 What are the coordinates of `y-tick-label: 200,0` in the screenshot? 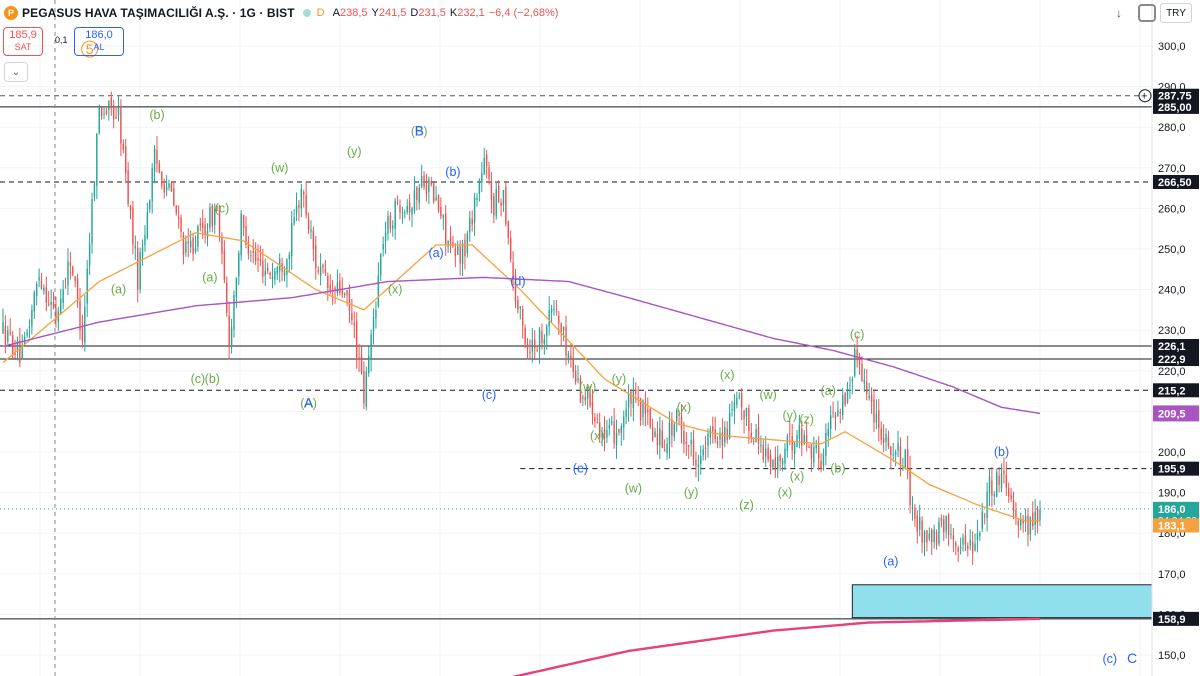 It's located at (1172, 453).